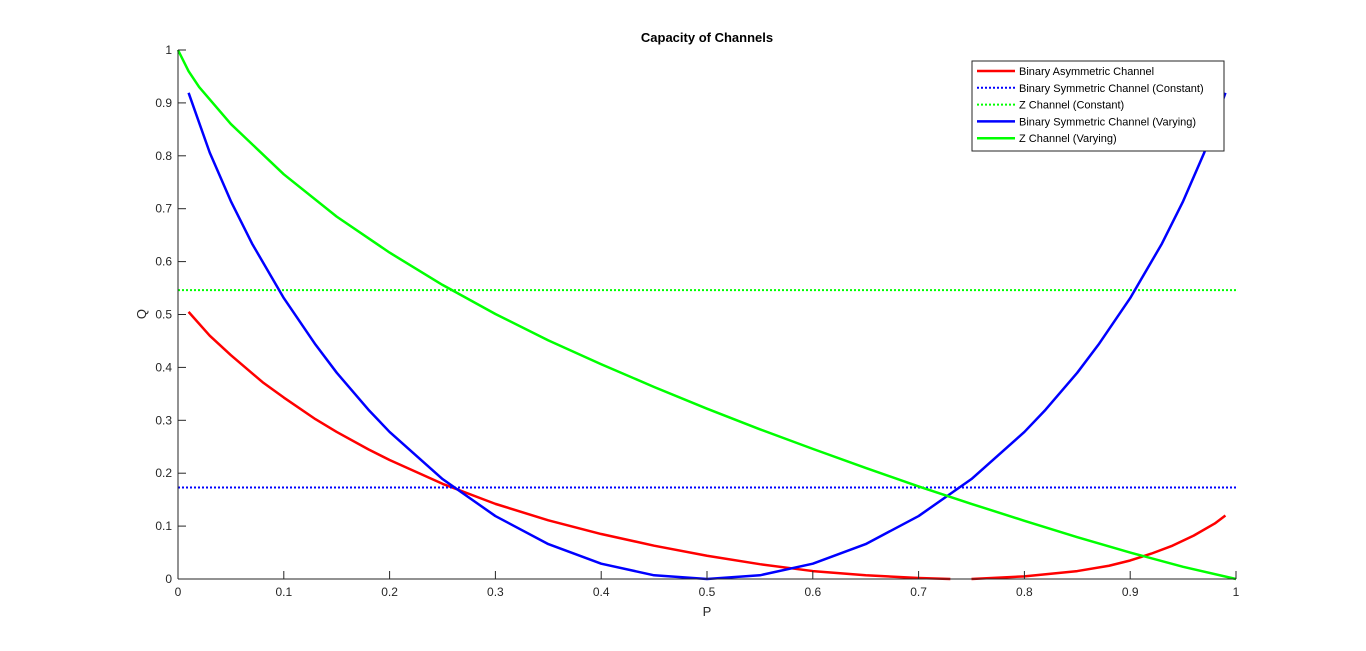  Describe the element at coordinates (168, 579) in the screenshot. I see `y-tick-label: 0` at that location.